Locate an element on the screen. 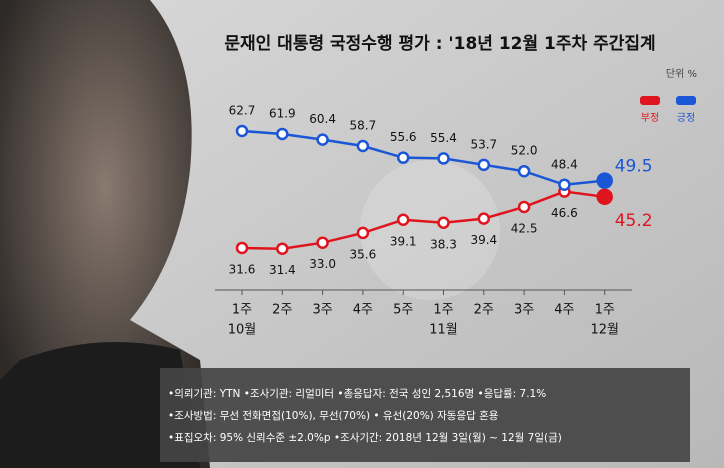 Image resolution: width=724 pixels, height=468 pixels. unit-label: 단위 % is located at coordinates (681, 73).